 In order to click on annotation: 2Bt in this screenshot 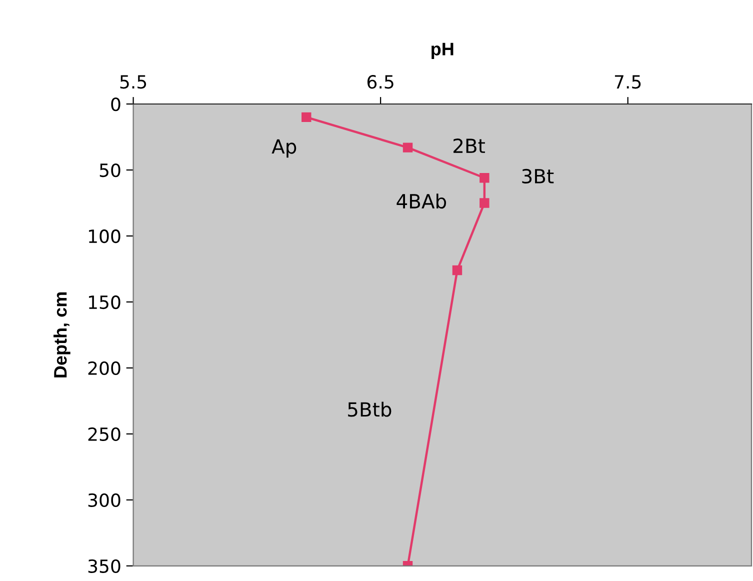, I will do `click(469, 145)`.